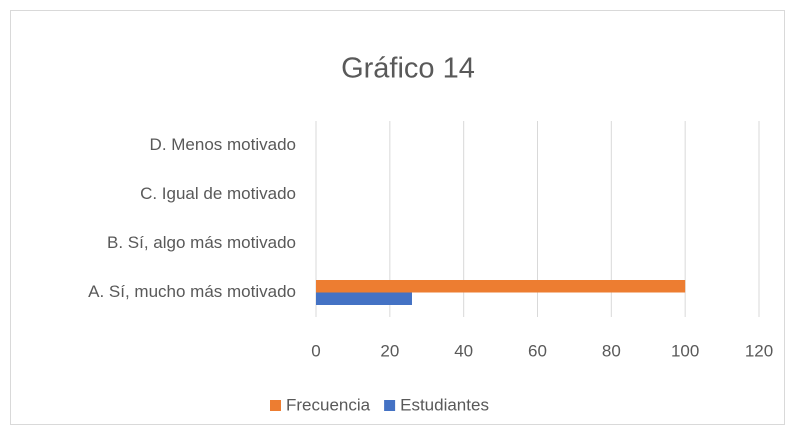 The height and width of the screenshot is (431, 791). Describe the element at coordinates (463, 350) in the screenshot. I see `x-tick-label: 40` at that location.